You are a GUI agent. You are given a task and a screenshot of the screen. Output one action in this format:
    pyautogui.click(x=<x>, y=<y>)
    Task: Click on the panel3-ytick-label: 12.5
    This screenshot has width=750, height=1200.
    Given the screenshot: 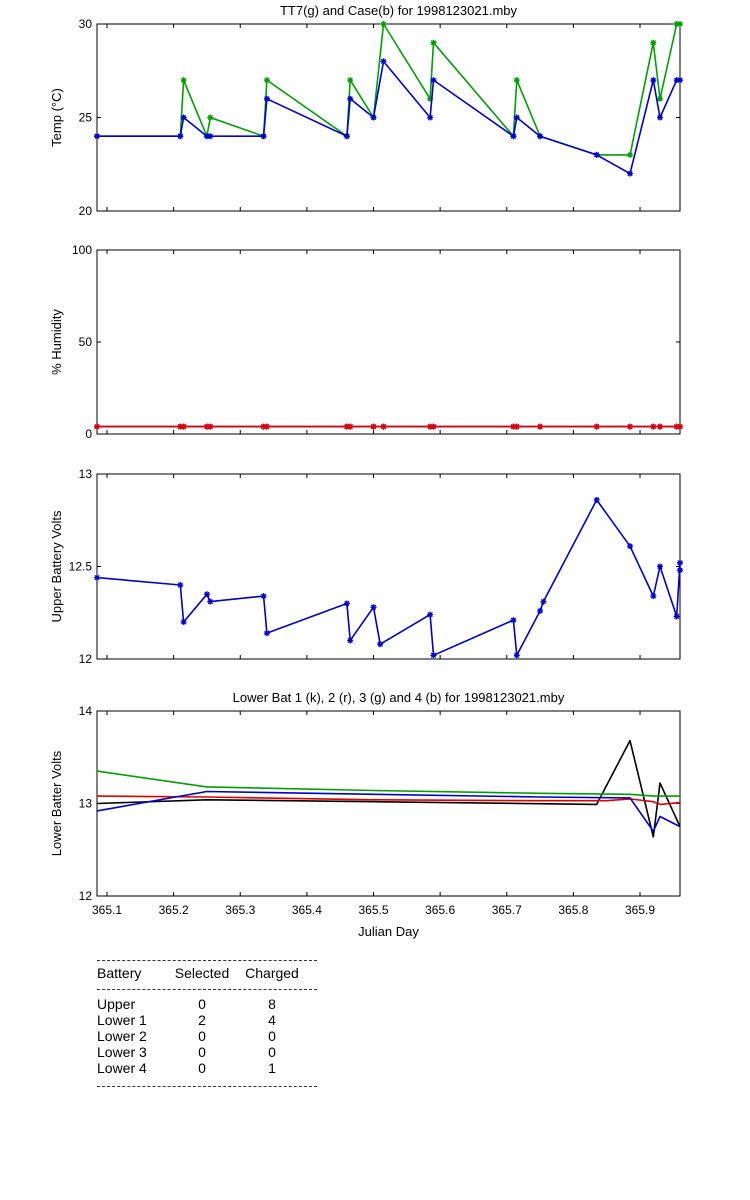 What is the action you would take?
    pyautogui.click(x=81, y=567)
    